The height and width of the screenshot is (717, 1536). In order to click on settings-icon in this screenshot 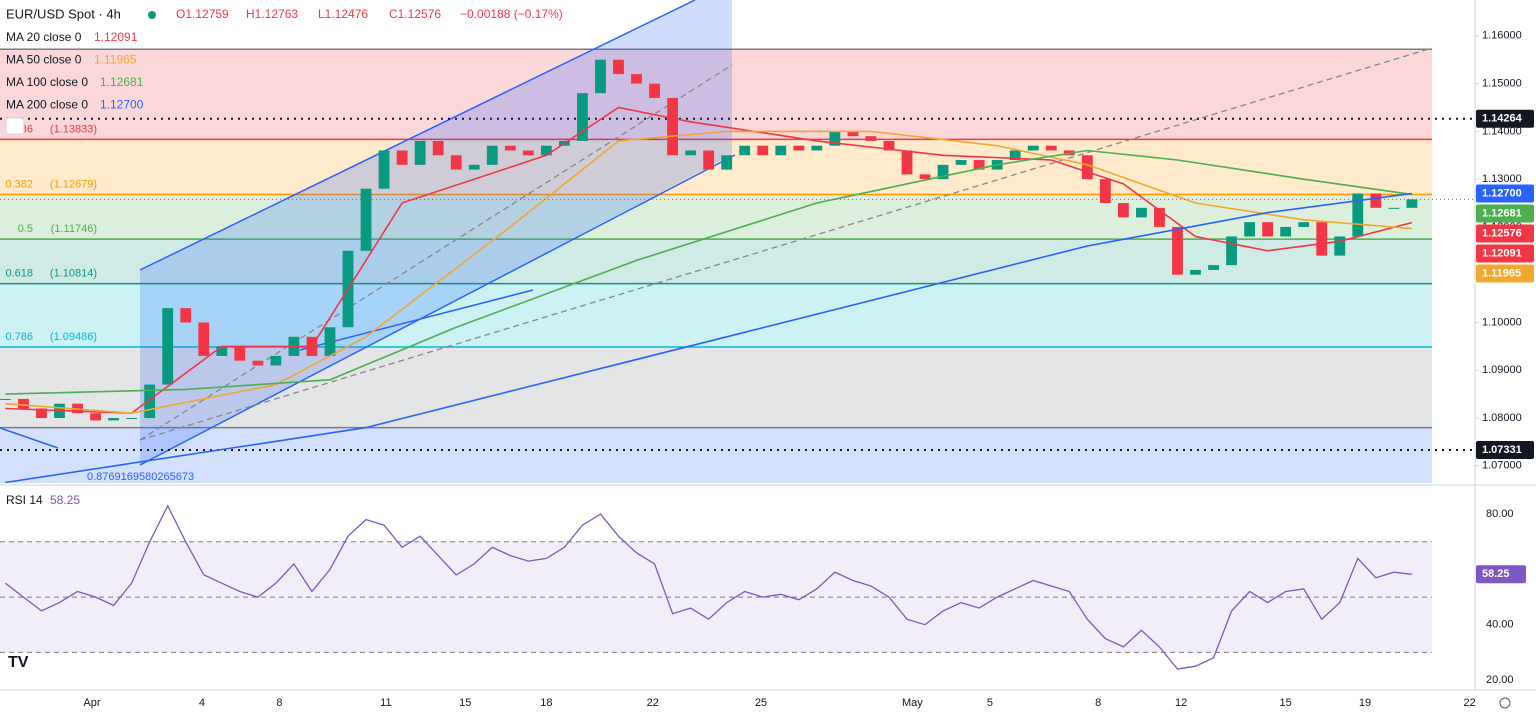, I will do `click(1505, 703)`.